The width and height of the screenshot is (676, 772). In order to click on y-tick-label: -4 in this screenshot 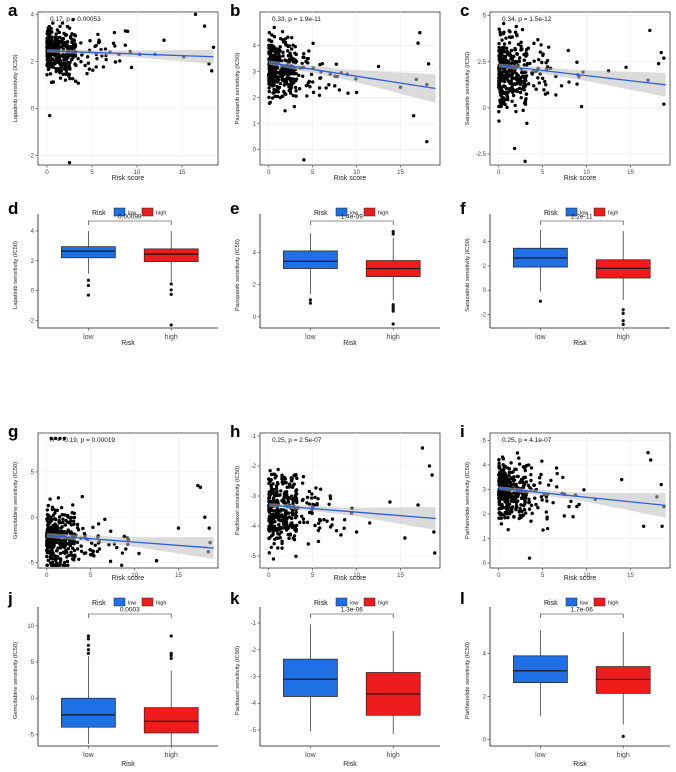, I will do `click(254, 704)`.